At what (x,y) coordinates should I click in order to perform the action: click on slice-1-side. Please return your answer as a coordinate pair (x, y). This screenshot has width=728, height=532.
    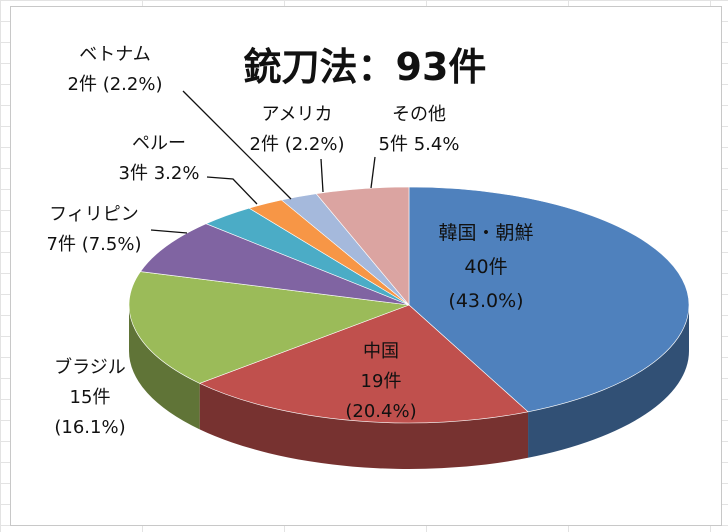
    Looking at the image, I should click on (364, 426).